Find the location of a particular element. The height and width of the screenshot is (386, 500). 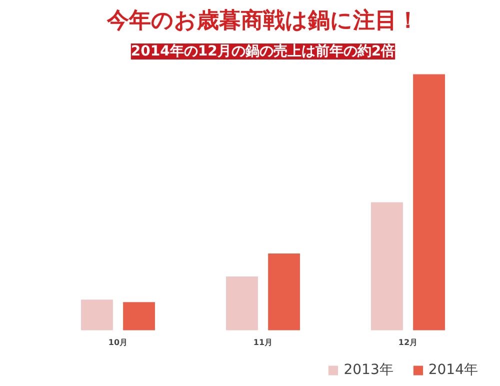

chart-title: 今年のお歳暮商戦は鍋に注目！ is located at coordinates (262, 21).